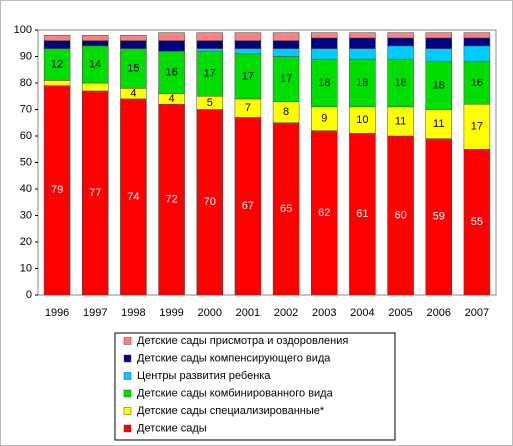 The height and width of the screenshot is (446, 513). I want to click on y-tick-label: 60, so click(26, 136).